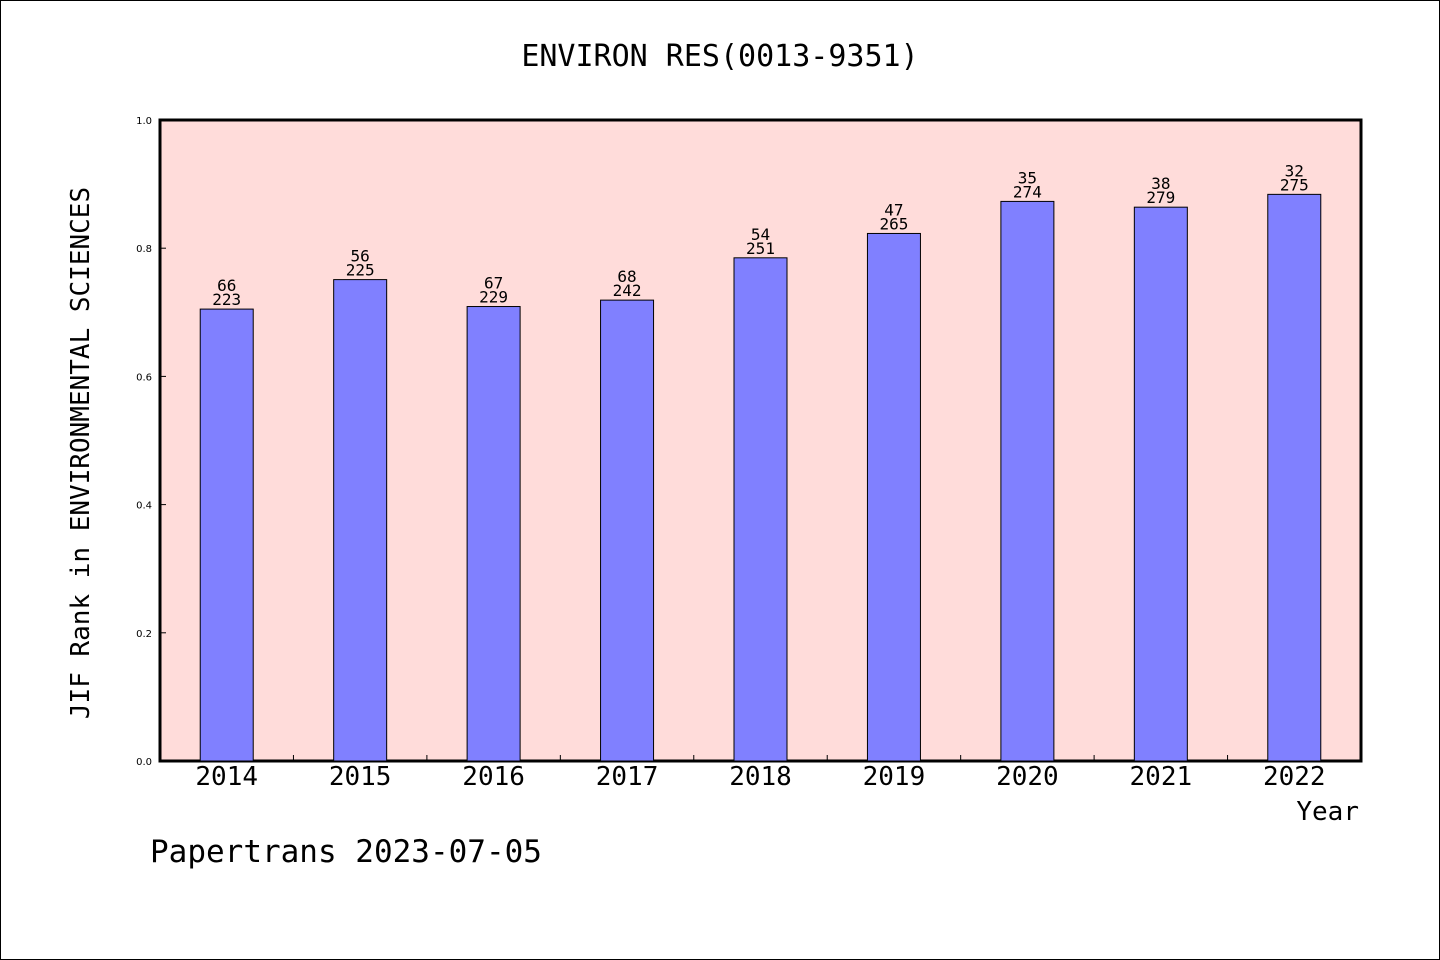 The height and width of the screenshot is (960, 1440). What do you see at coordinates (144, 762) in the screenshot?
I see `y-tick-label: 0.0` at bounding box center [144, 762].